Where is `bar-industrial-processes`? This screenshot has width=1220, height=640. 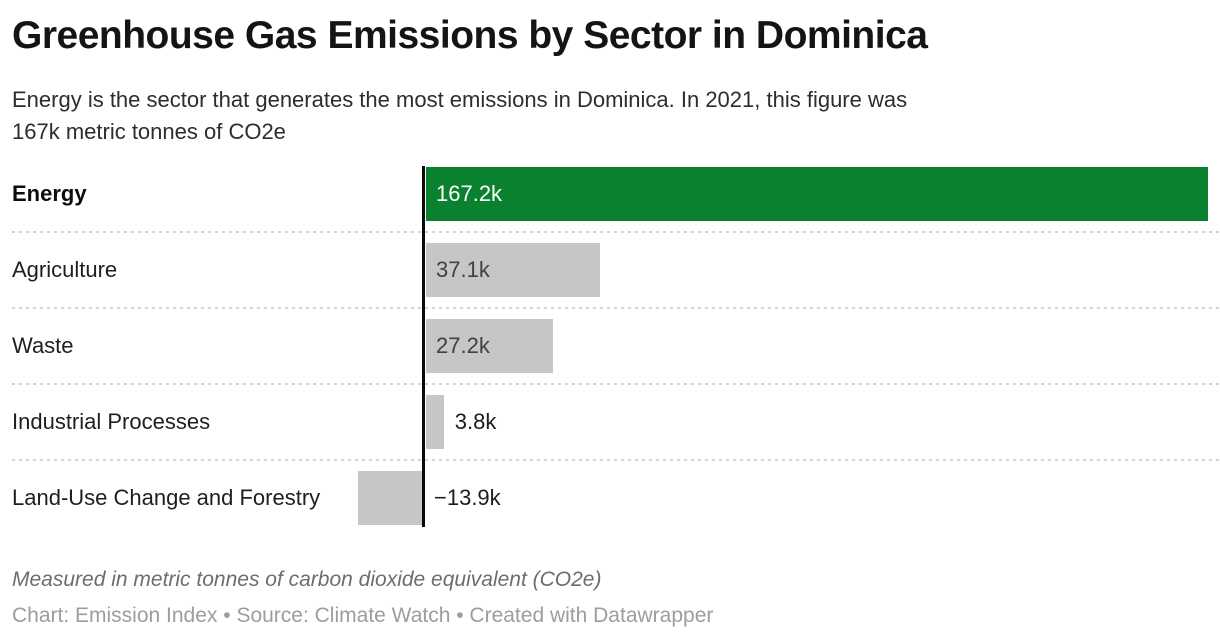
bar-industrial-processes is located at coordinates (435, 421).